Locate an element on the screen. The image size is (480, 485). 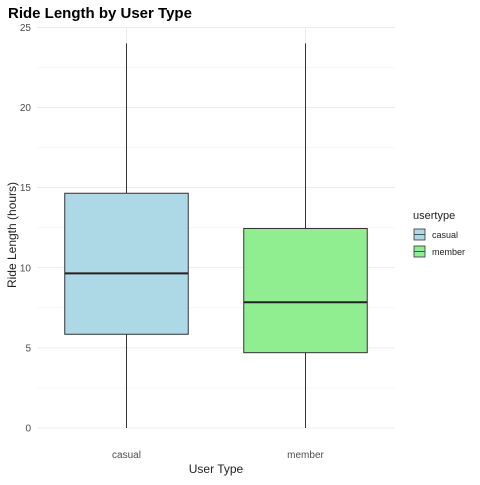
y-tick-label: 10 is located at coordinates (26, 268).